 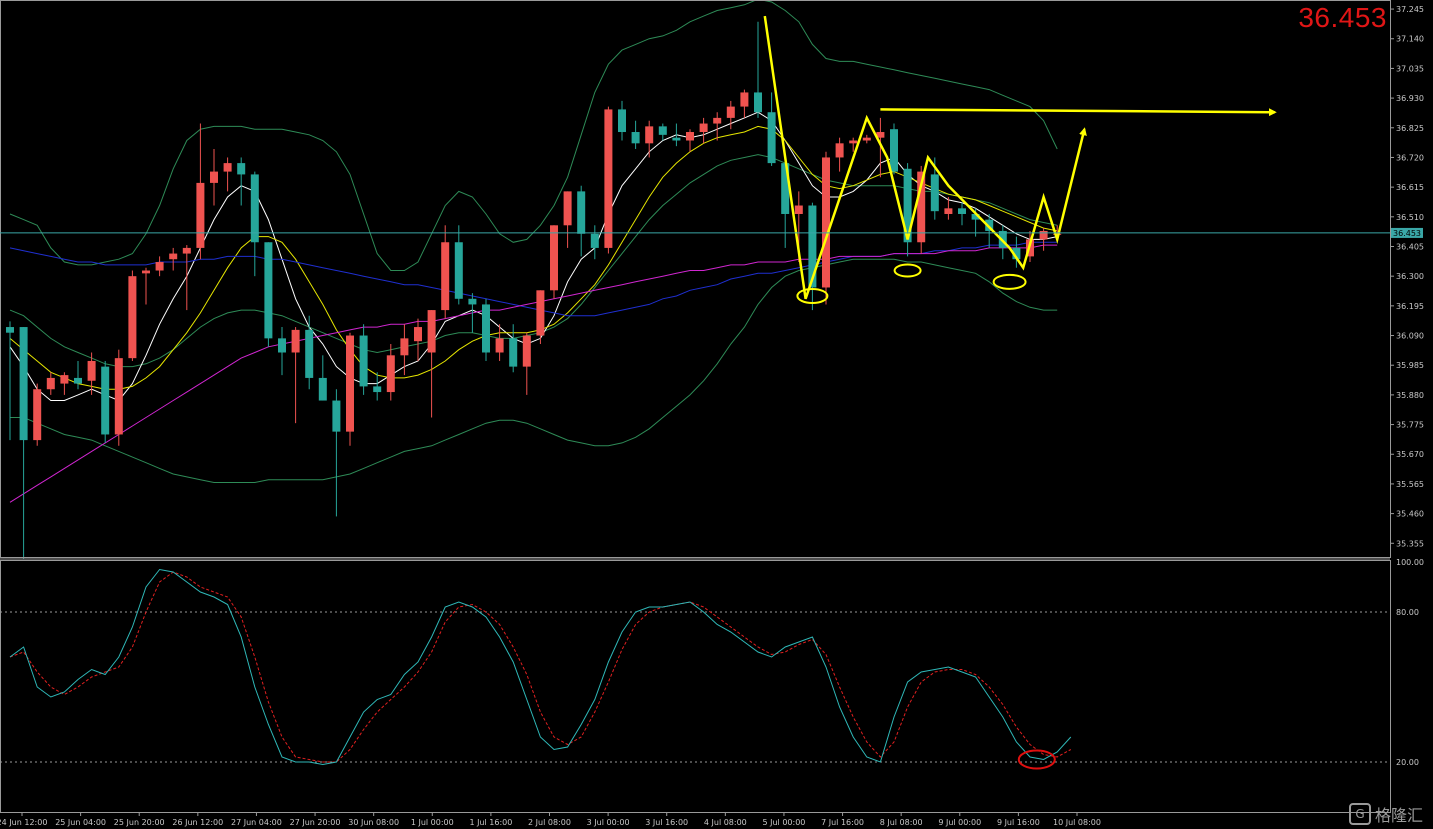 I want to click on annotations, so click(x=1020, y=159).